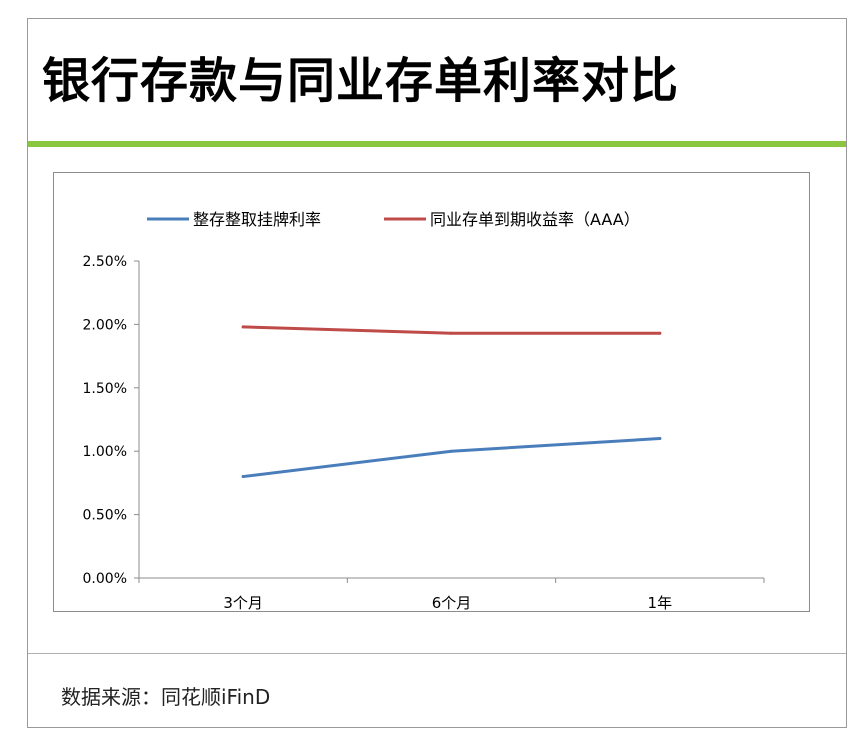 The height and width of the screenshot is (749, 865). I want to click on x-tick-label: 1年, so click(660, 602).